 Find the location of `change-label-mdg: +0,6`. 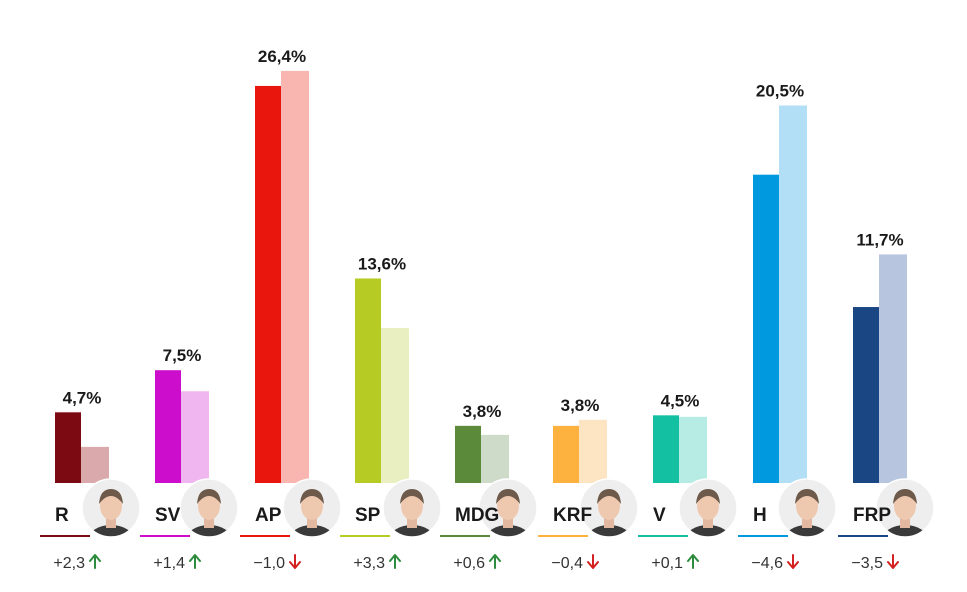

change-label-mdg: +0,6 is located at coordinates (469, 563).